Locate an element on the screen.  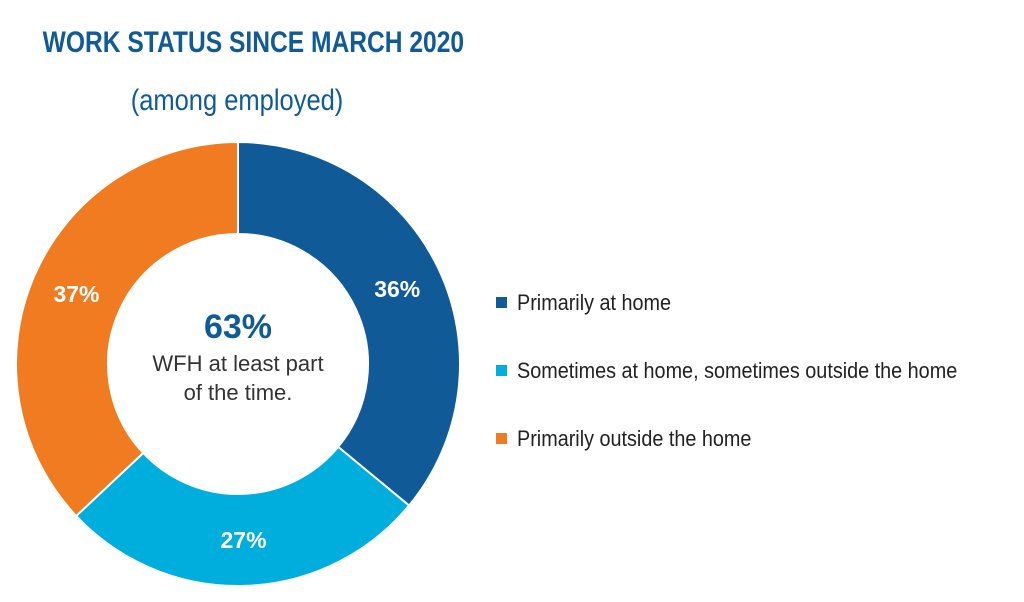
slice-label-0: 36% is located at coordinates (397, 289).